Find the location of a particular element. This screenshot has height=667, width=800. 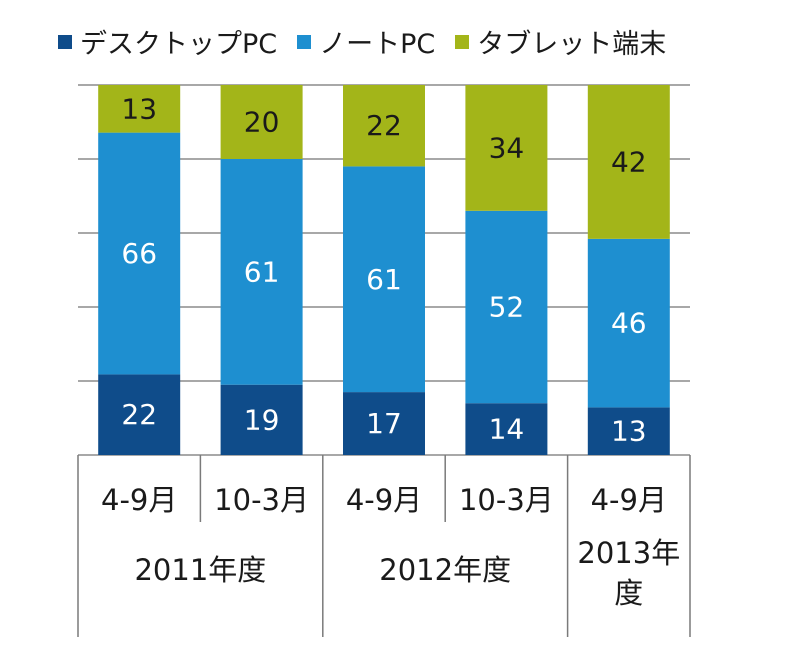

group-label: 度 is located at coordinates (628, 593).